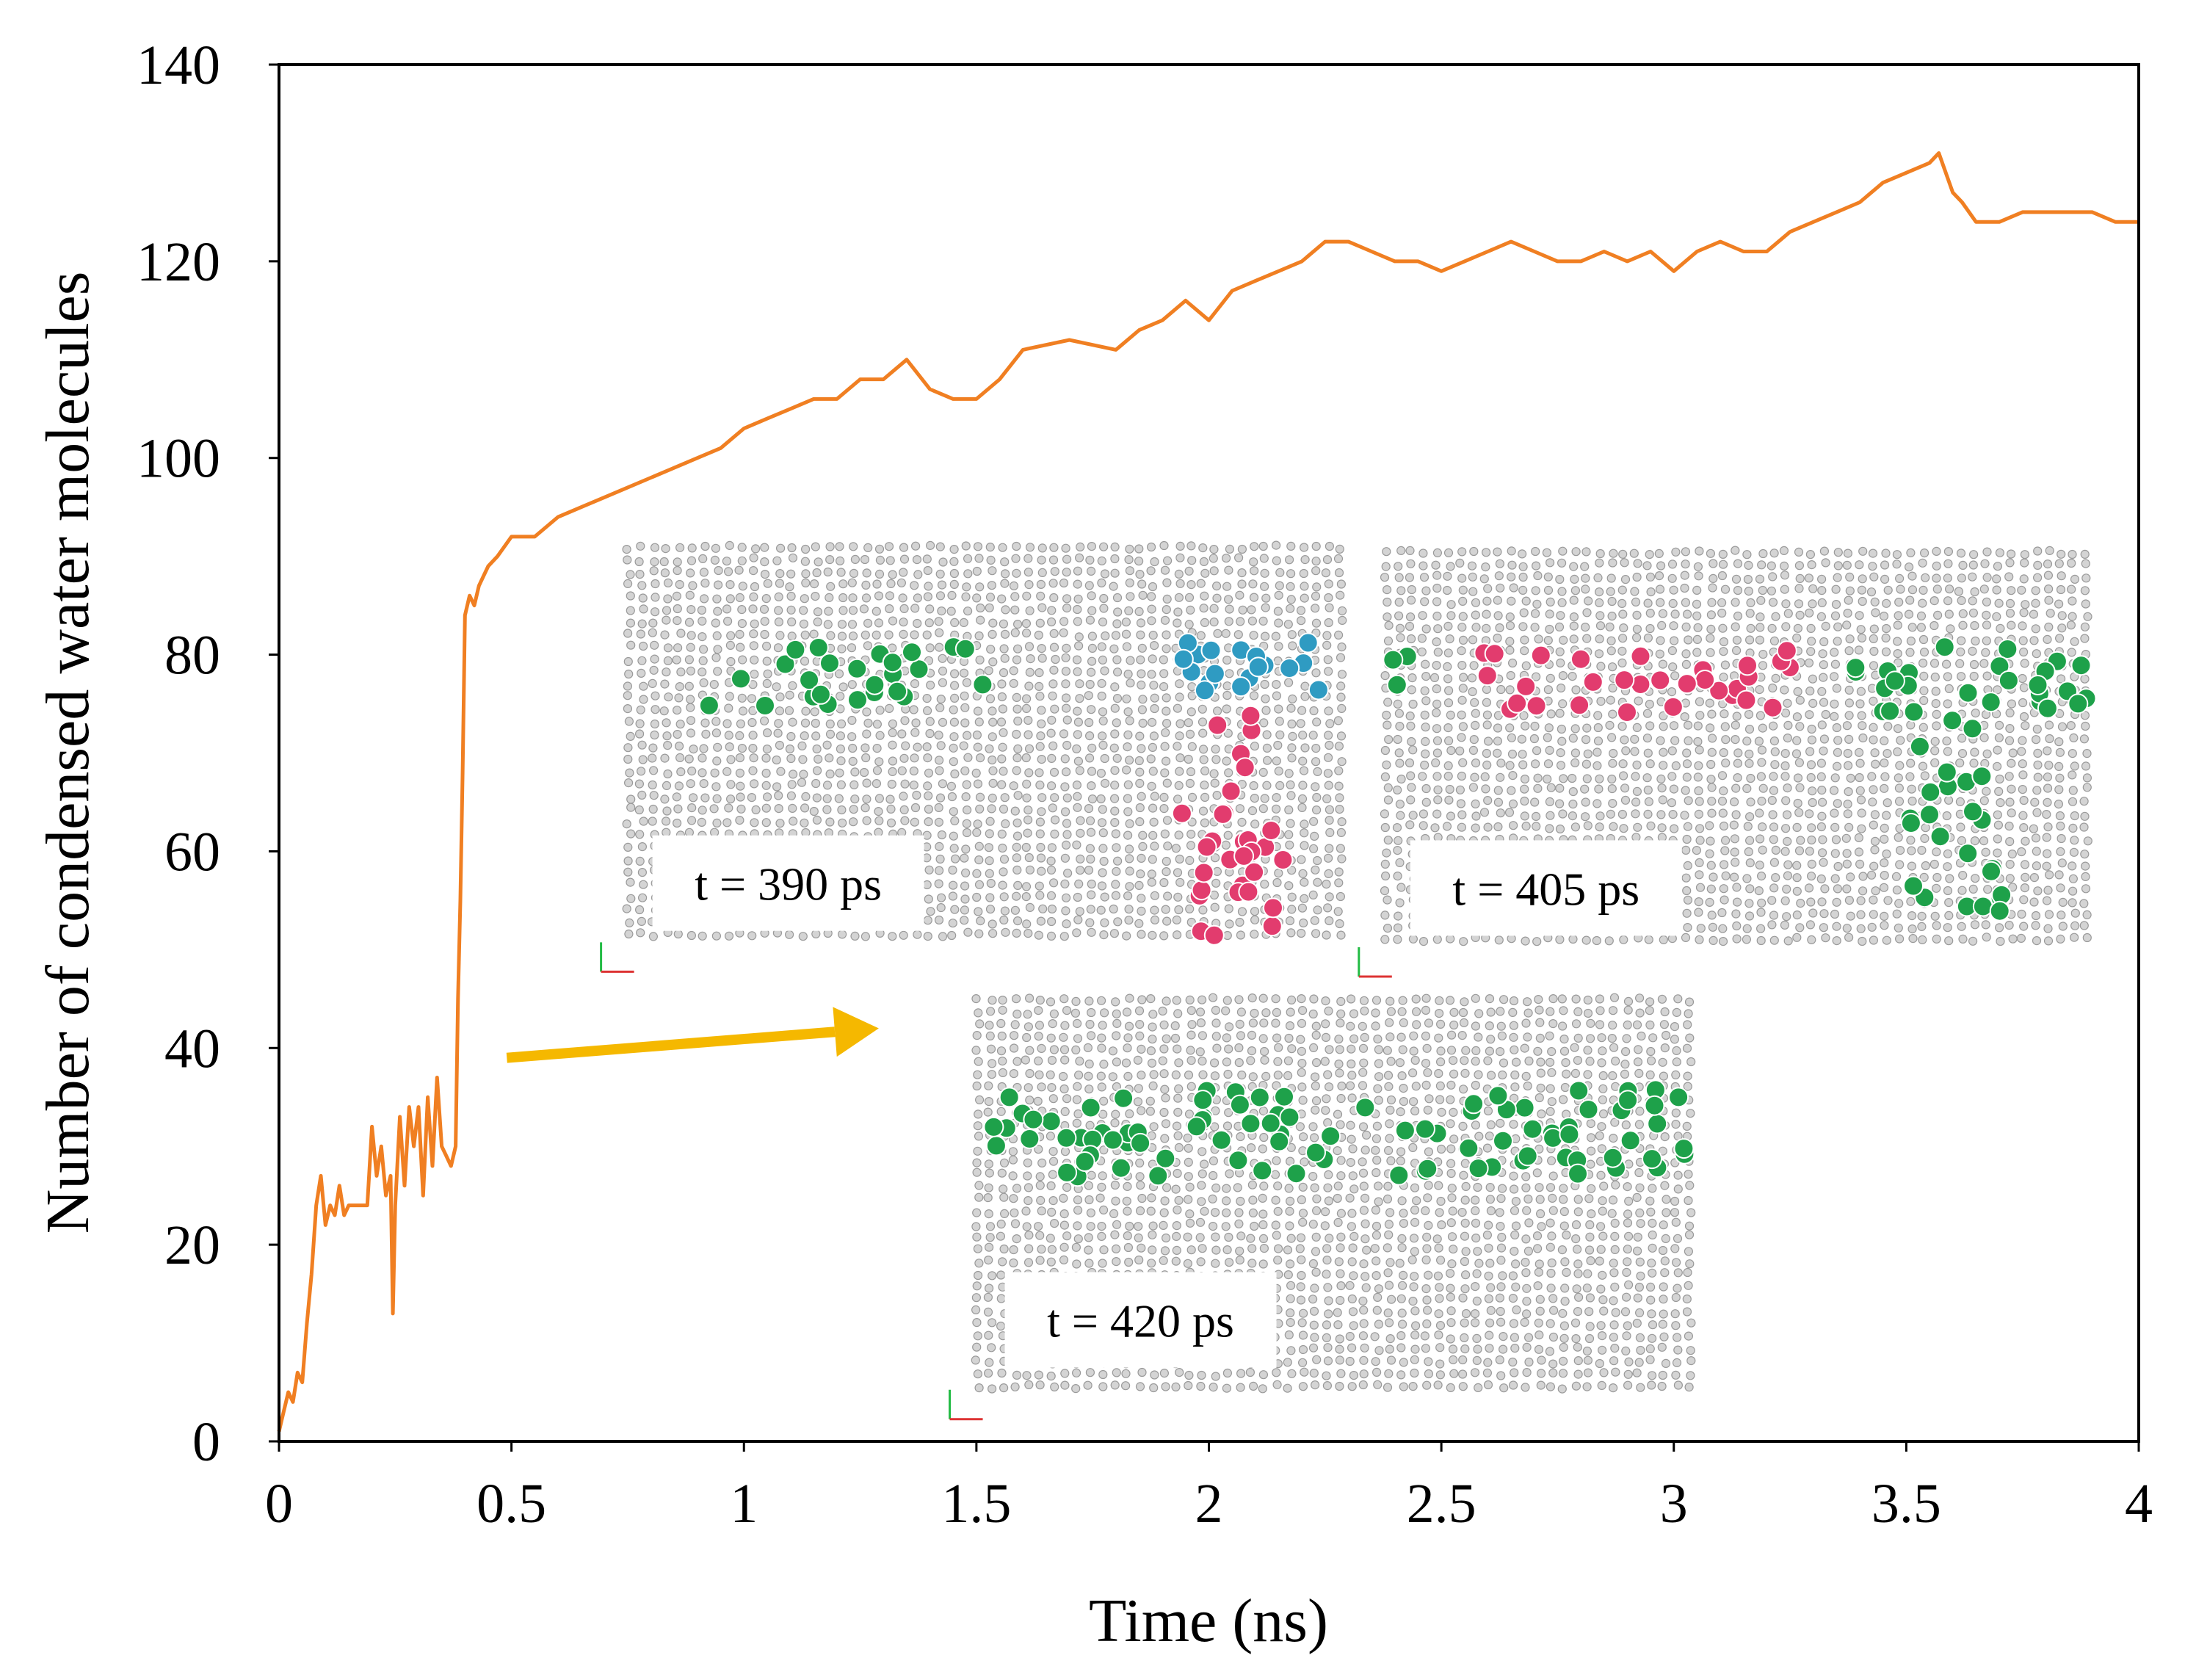 This screenshot has width=2185, height=1680. Describe the element at coordinates (1736, 746) in the screenshot. I see `lattice-particles` at that location.